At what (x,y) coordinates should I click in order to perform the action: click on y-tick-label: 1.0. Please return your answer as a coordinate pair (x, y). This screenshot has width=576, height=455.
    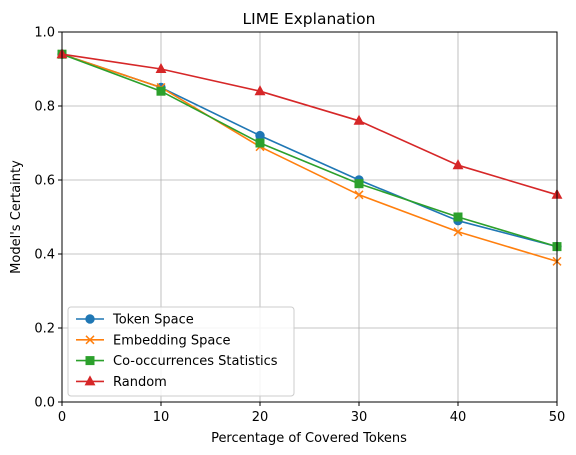
    Looking at the image, I should click on (44, 33).